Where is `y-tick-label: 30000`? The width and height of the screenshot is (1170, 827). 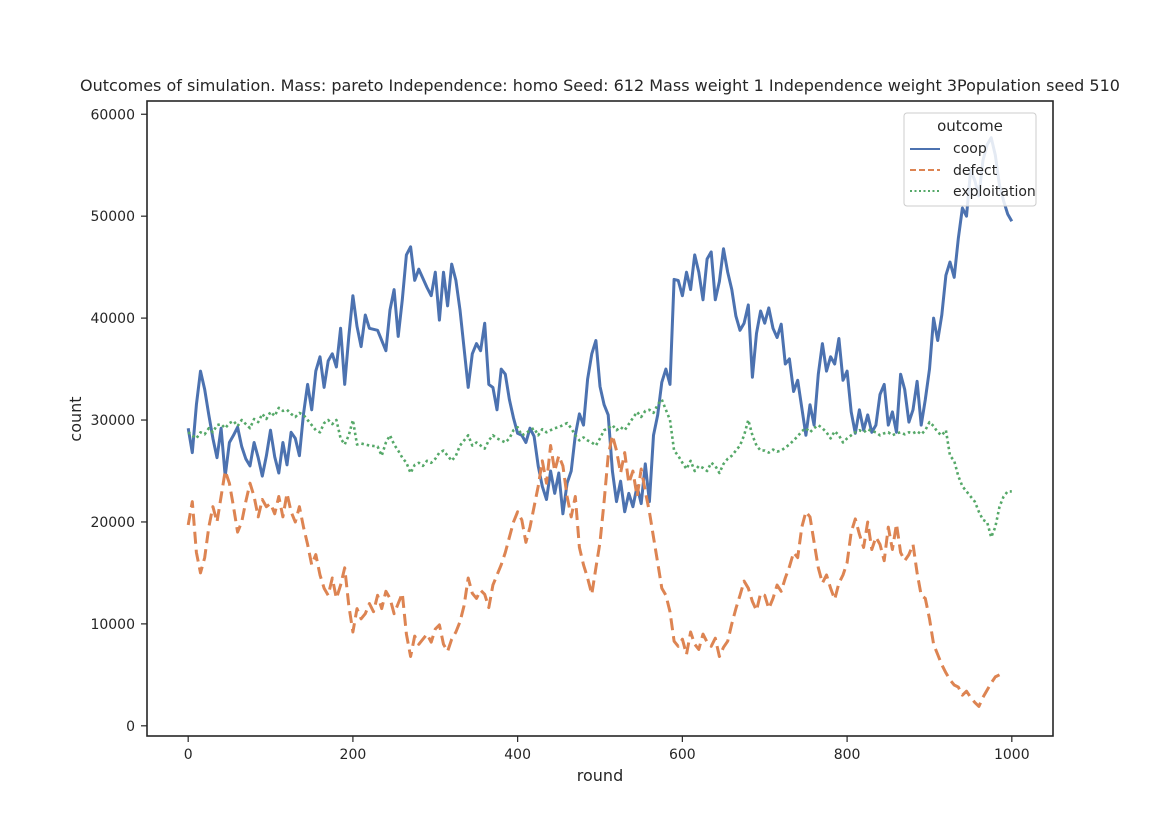 y-tick-label: 30000 is located at coordinates (112, 421).